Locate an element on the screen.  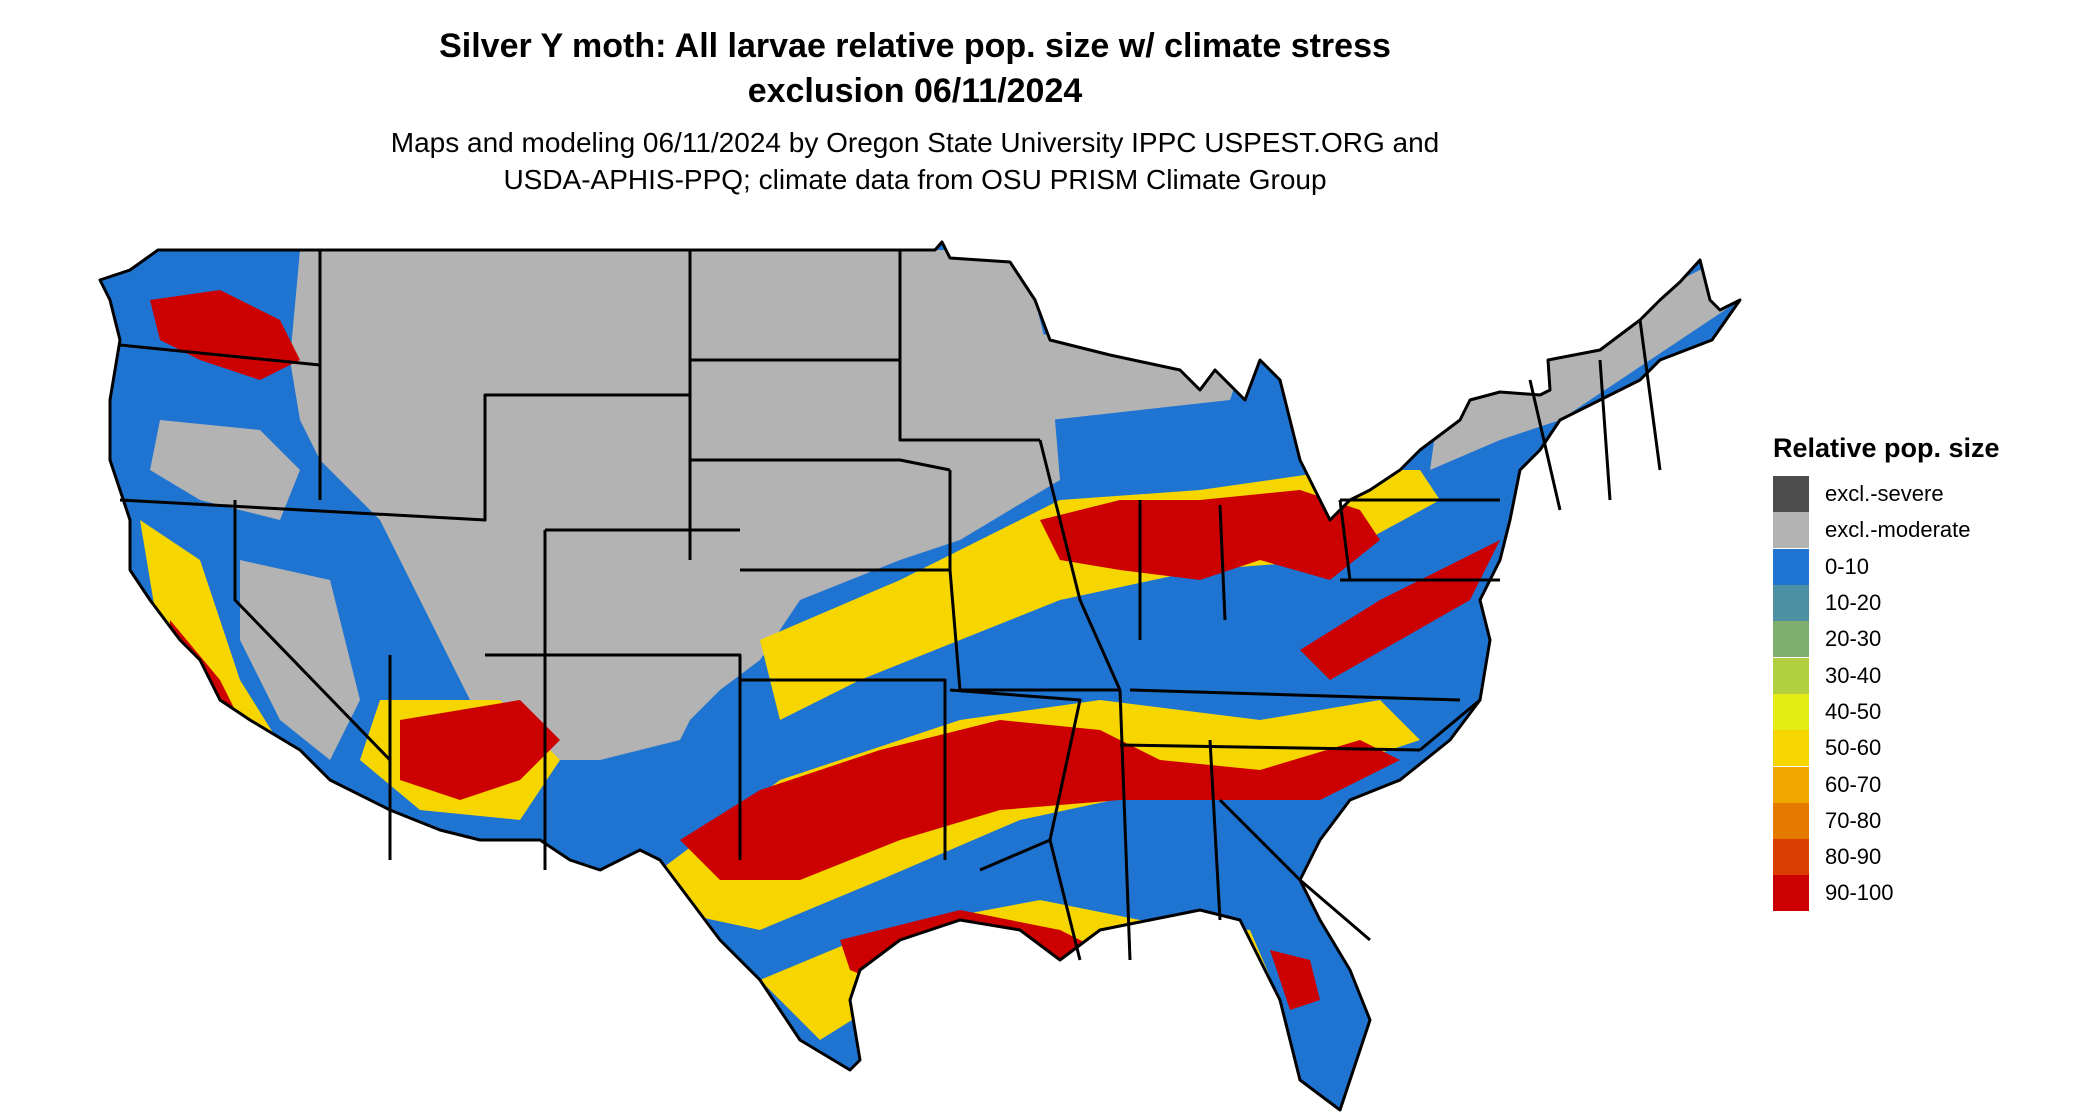
border-ut-co-nm is located at coordinates (613, 756).